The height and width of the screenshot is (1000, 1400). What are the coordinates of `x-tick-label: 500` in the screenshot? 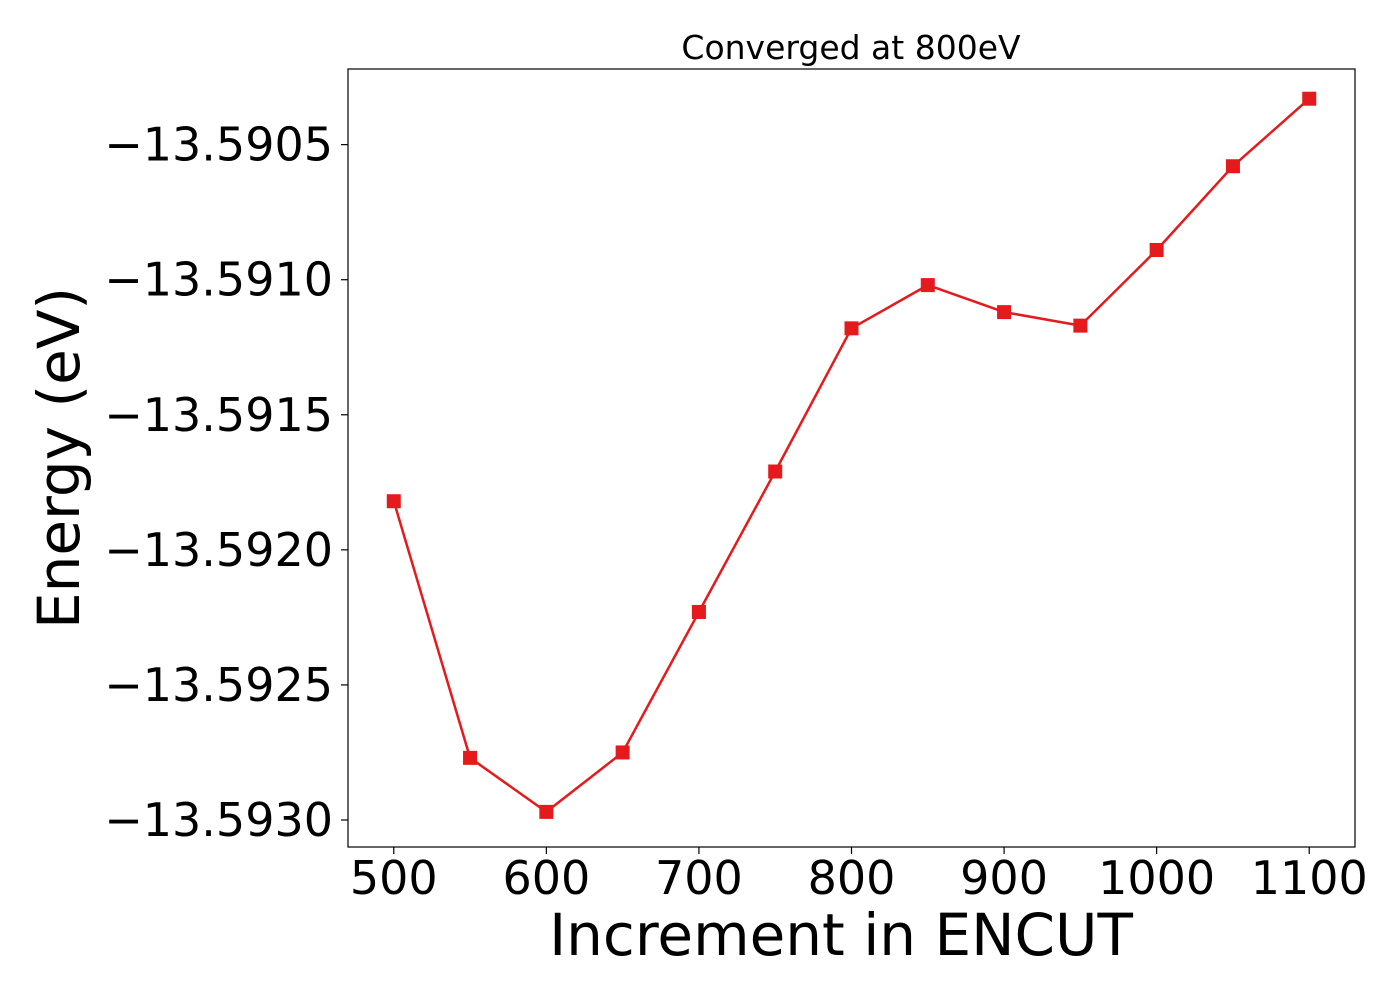 It's located at (394, 878).